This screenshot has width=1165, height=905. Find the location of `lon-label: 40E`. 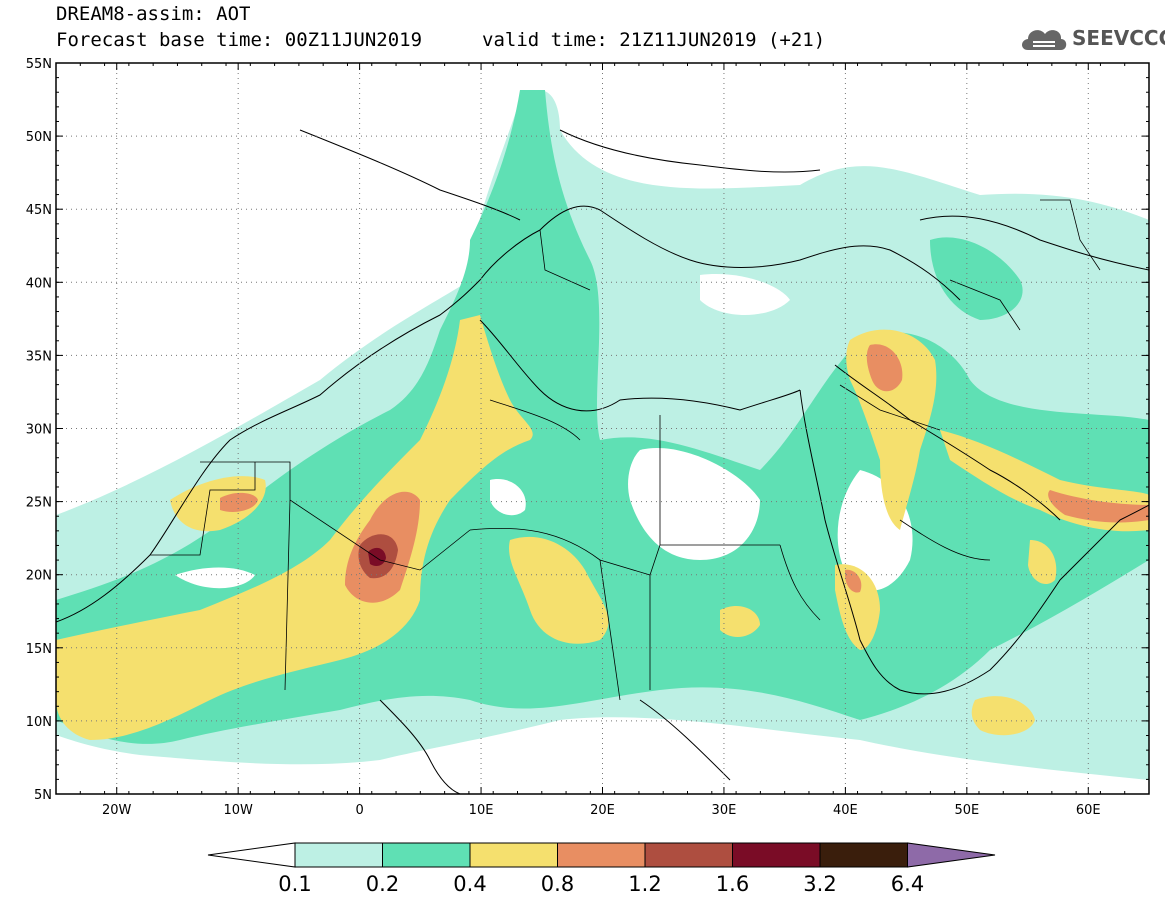

lon-label: 40E is located at coordinates (845, 810).